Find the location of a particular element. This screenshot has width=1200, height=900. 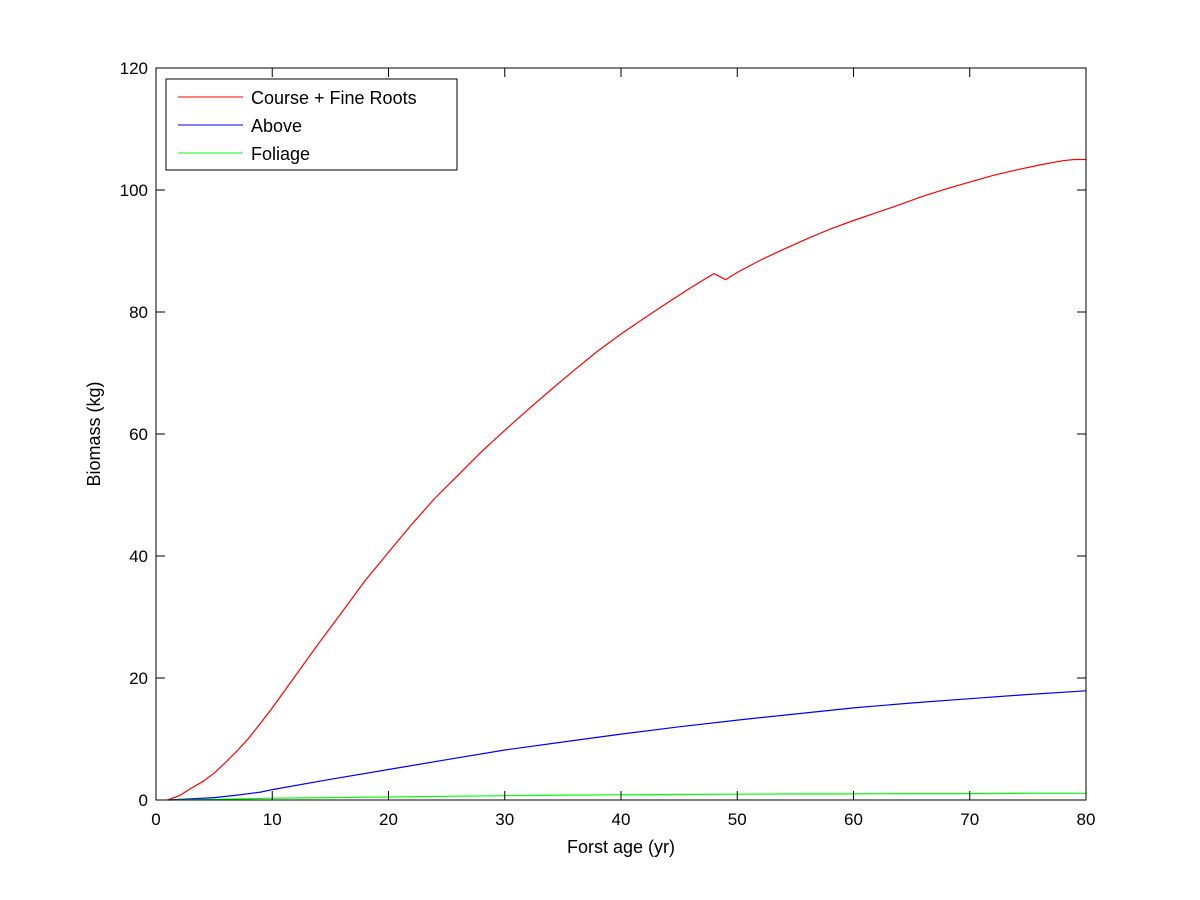

x-tick-label: 40 is located at coordinates (621, 819).